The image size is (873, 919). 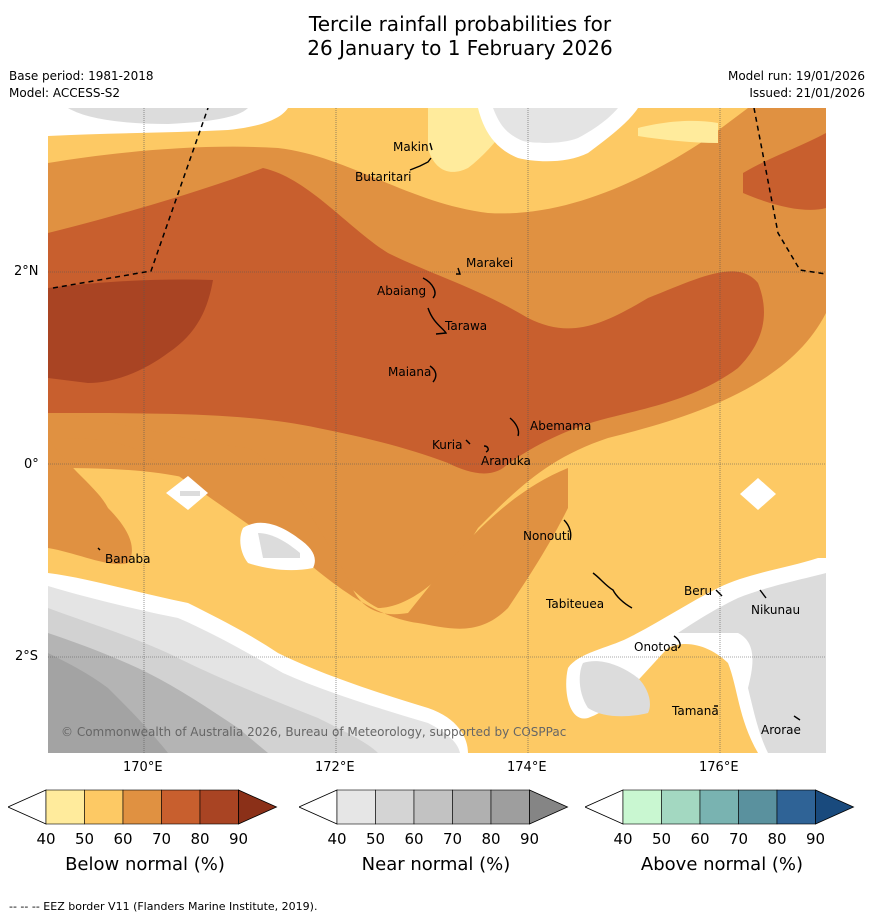 I want to click on lon-tick-170e: 170°E, so click(x=143, y=767).